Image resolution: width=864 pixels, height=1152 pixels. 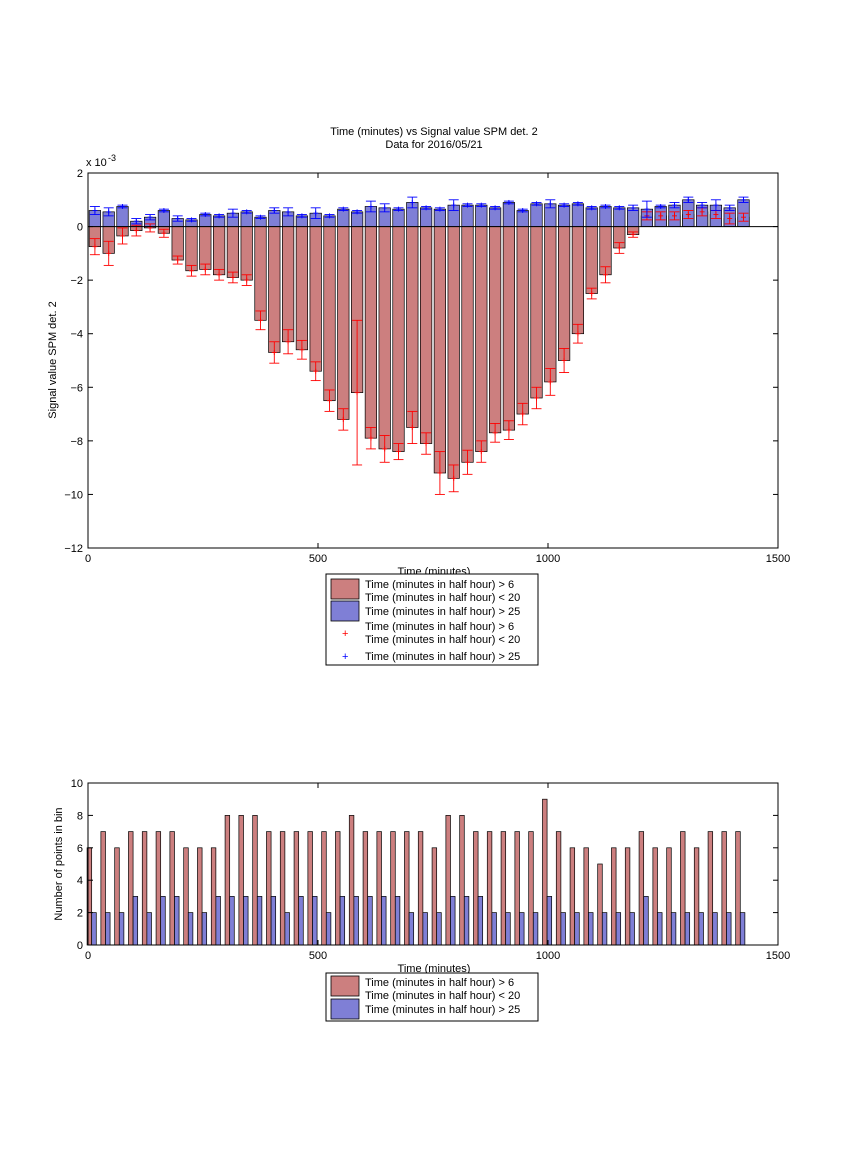 What do you see at coordinates (548, 559) in the screenshot?
I see `signal-xtick-label-2: 1000` at bounding box center [548, 559].